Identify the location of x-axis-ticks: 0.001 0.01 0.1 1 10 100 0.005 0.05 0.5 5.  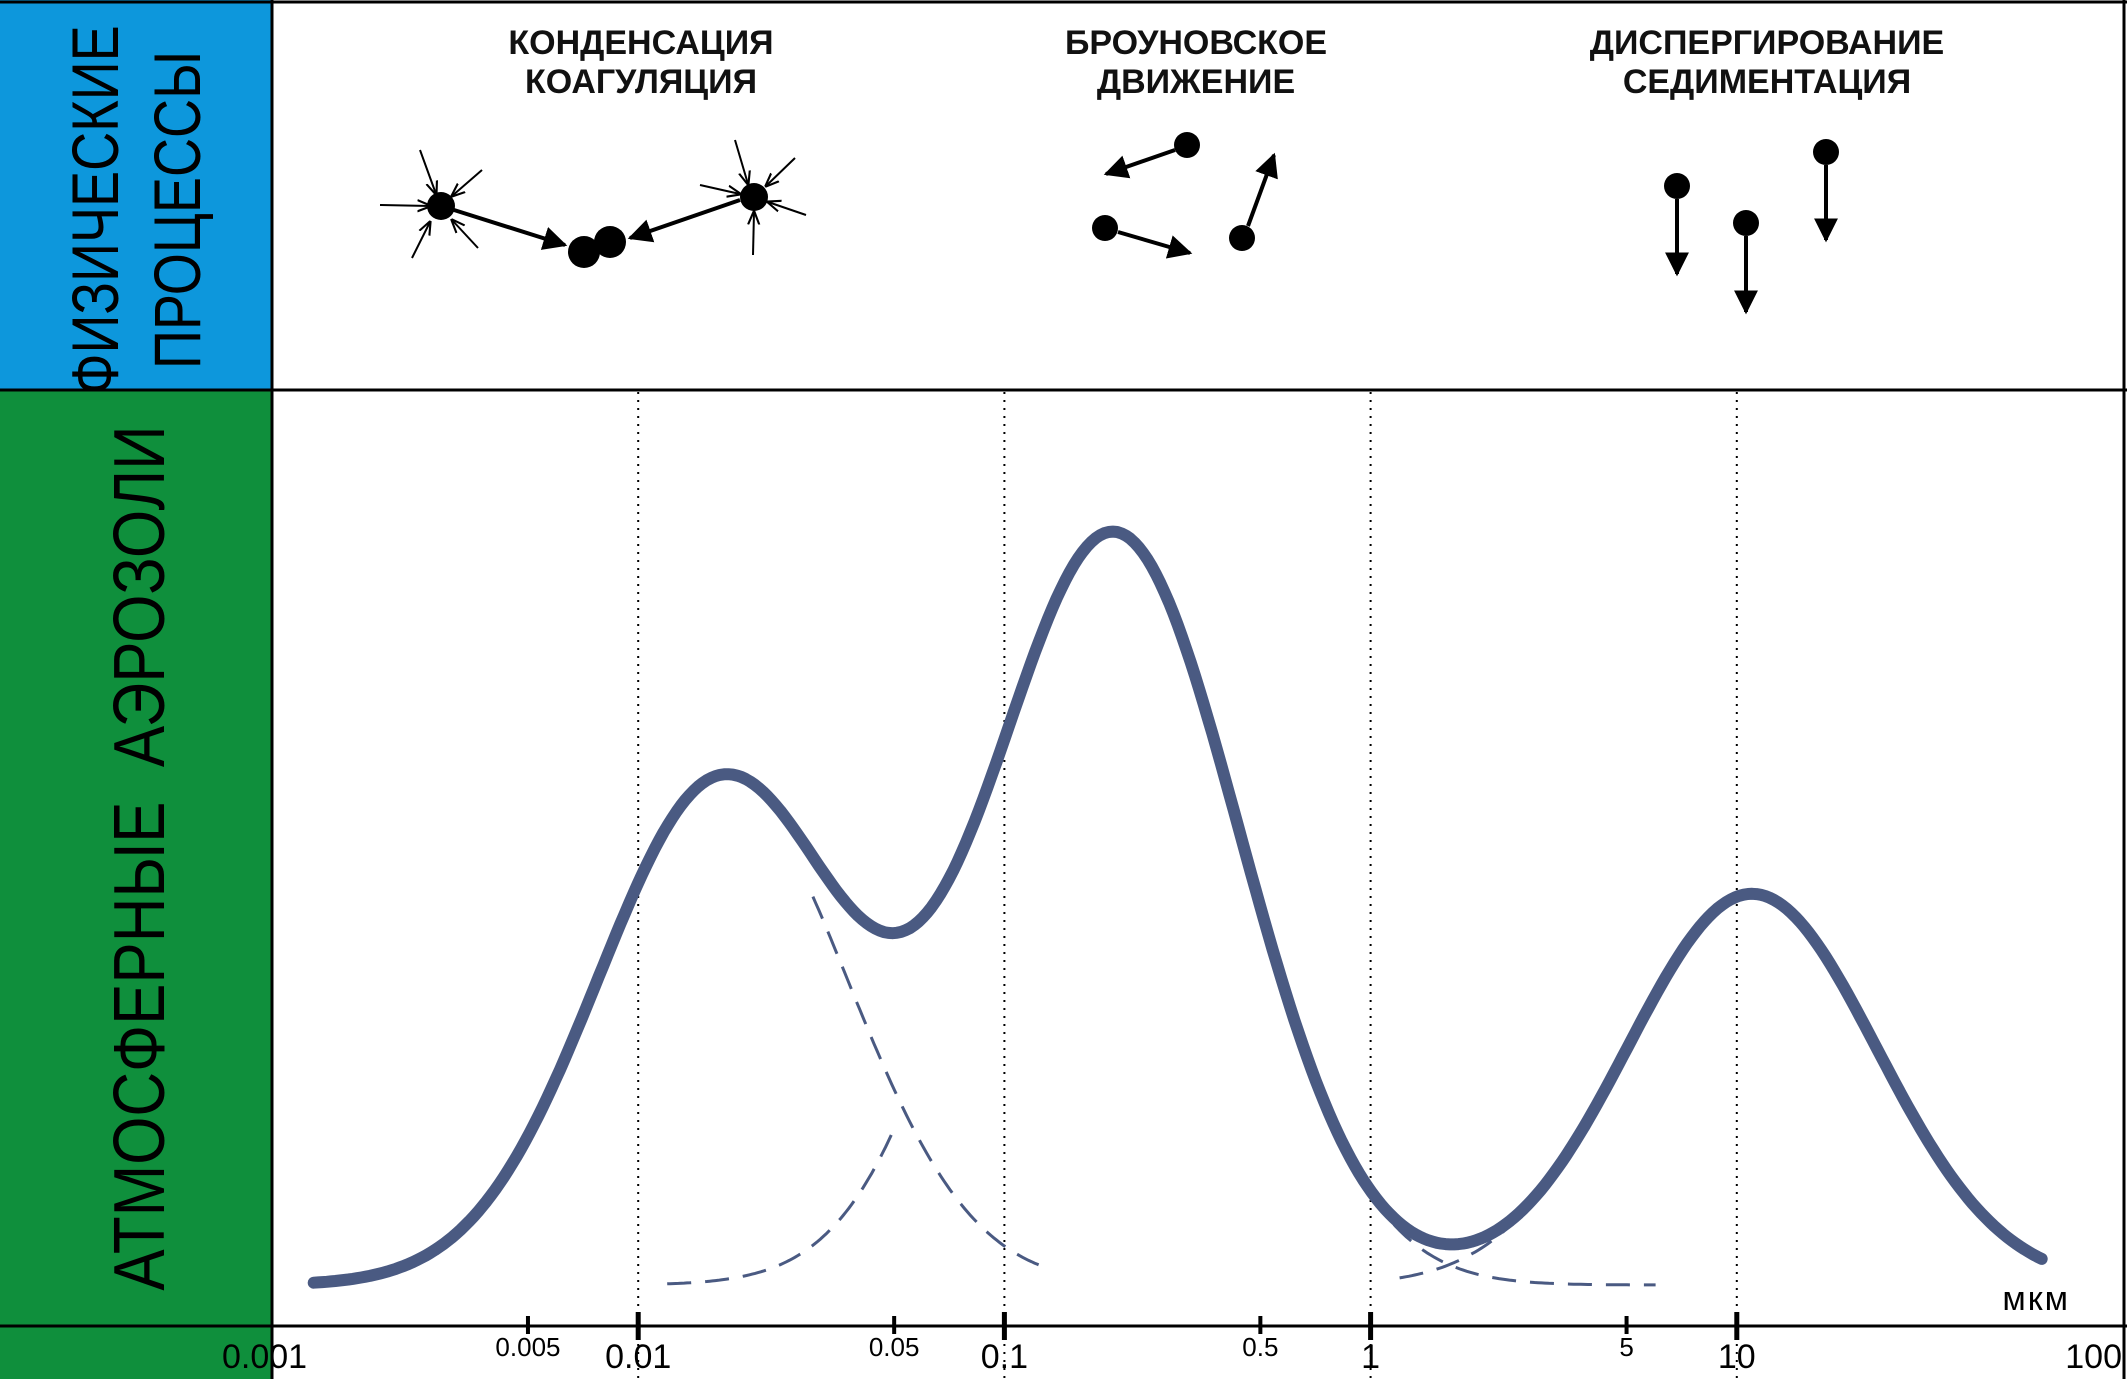
(1172, 1344).